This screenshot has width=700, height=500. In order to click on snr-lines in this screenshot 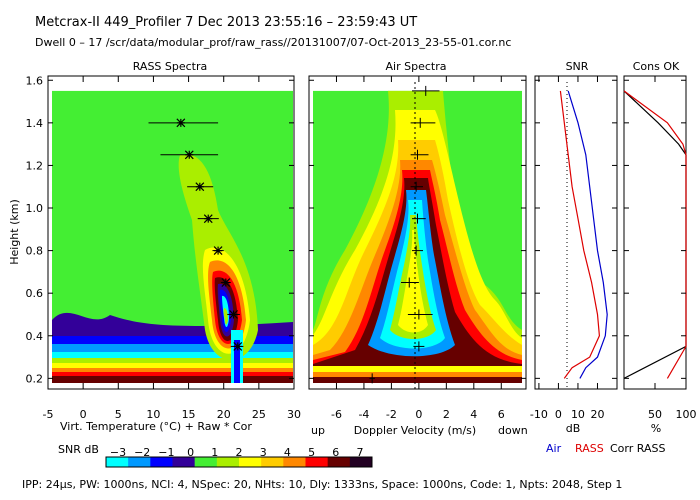, I will do `click(583, 234)`.